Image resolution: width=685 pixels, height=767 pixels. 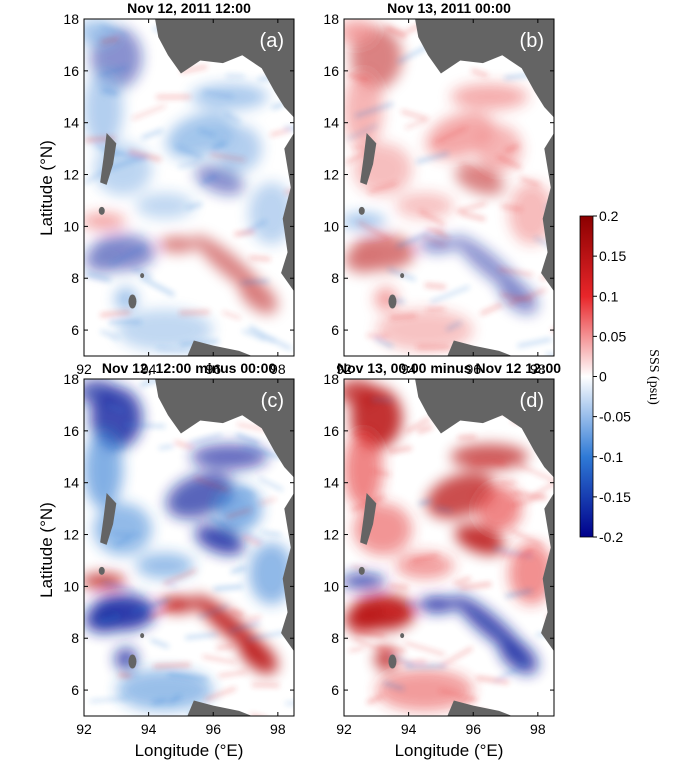 What do you see at coordinates (449, 8) in the screenshot?
I see `panel-title: Nov 13, 2011 00:00` at bounding box center [449, 8].